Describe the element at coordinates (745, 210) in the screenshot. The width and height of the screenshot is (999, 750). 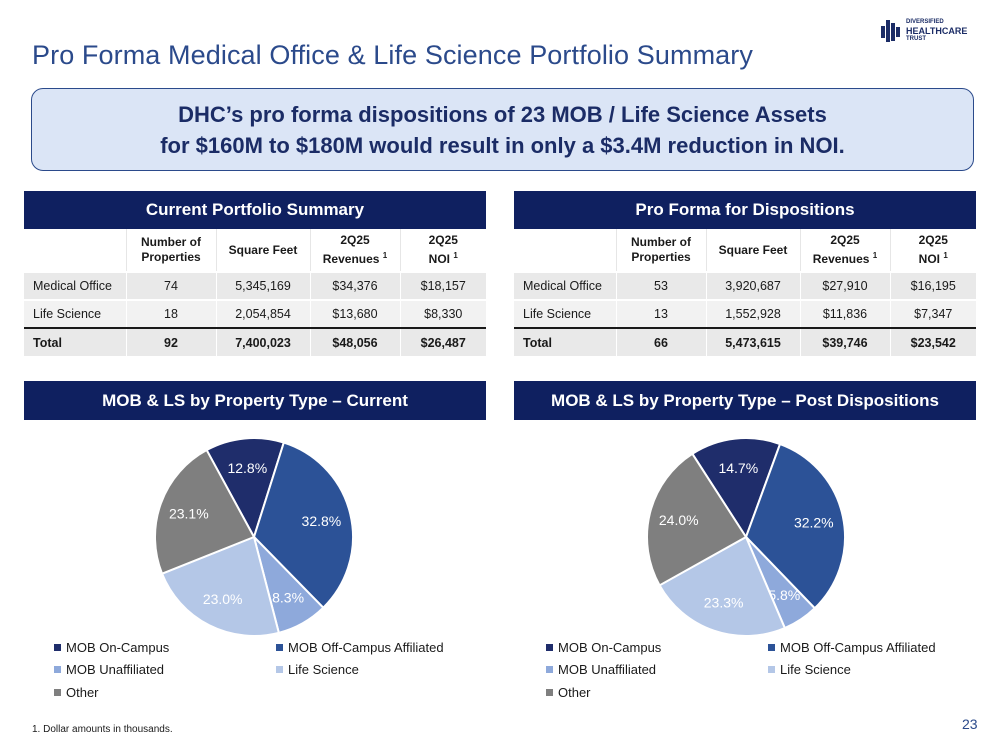
I see `proforma-table-title: Pro Forma for Dispositions` at that location.